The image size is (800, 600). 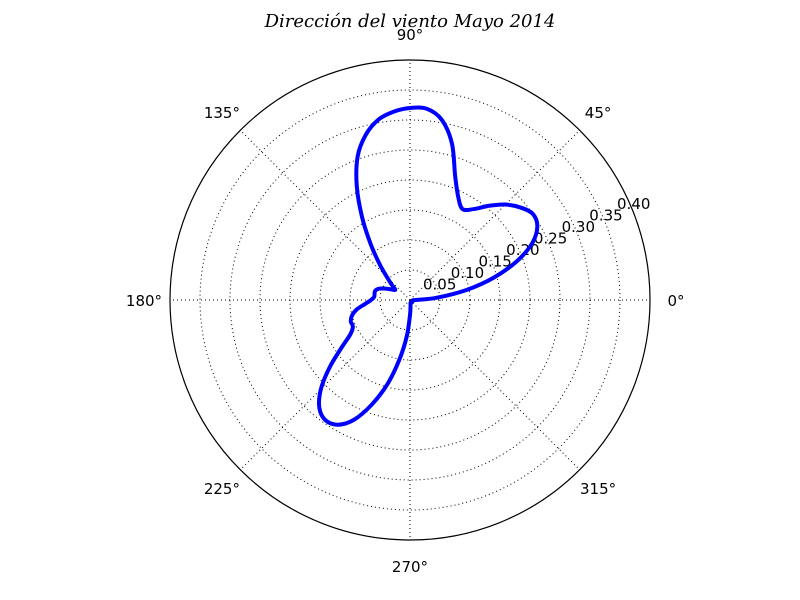 What do you see at coordinates (144, 301) in the screenshot?
I see `angle-tick-label: 180°` at bounding box center [144, 301].